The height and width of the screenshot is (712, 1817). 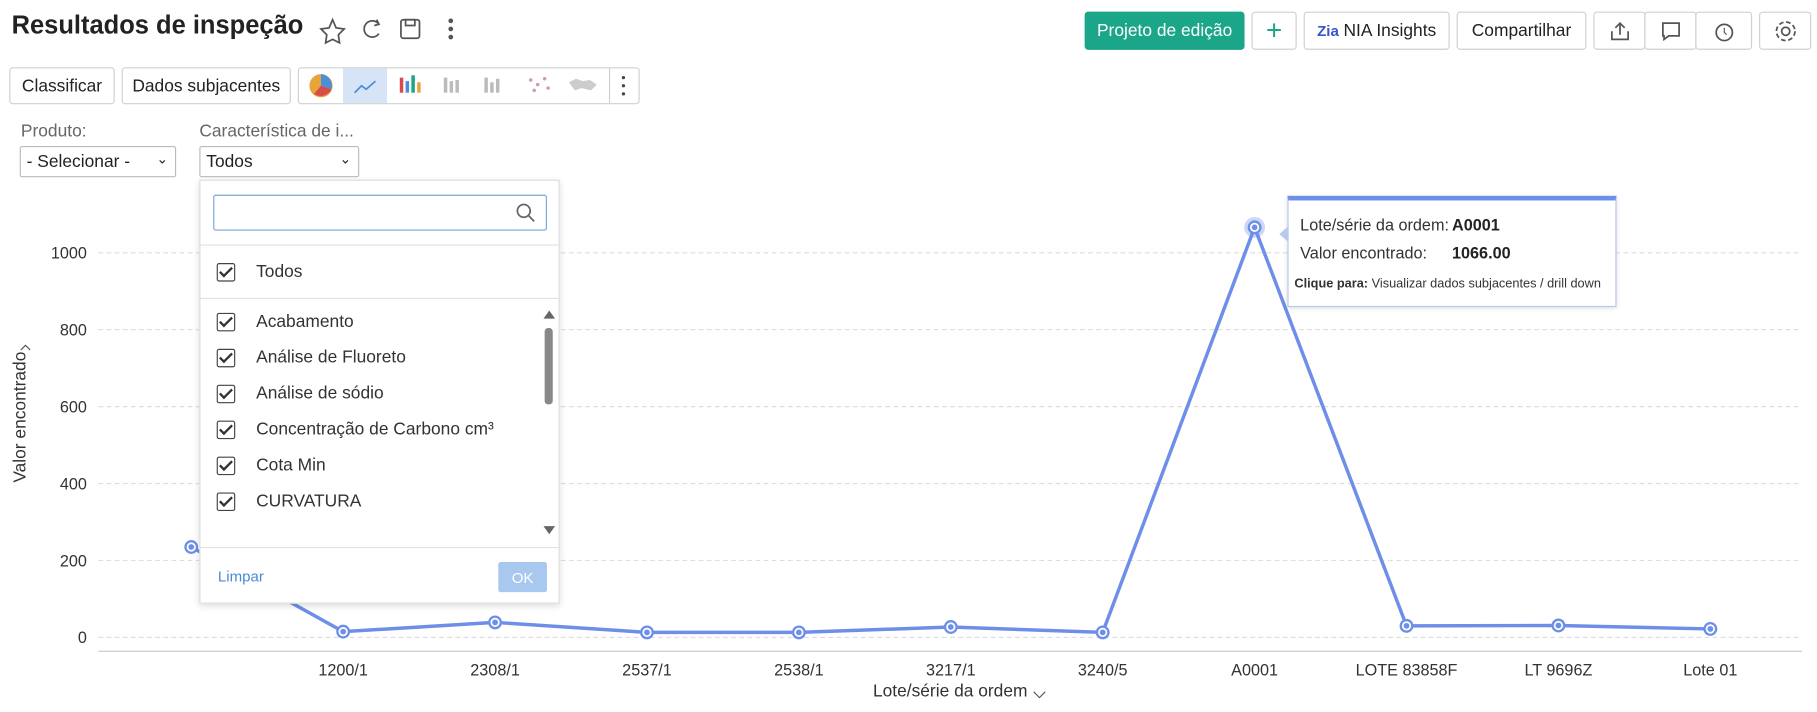 I want to click on clear-link: Limpar, so click(x=240, y=576).